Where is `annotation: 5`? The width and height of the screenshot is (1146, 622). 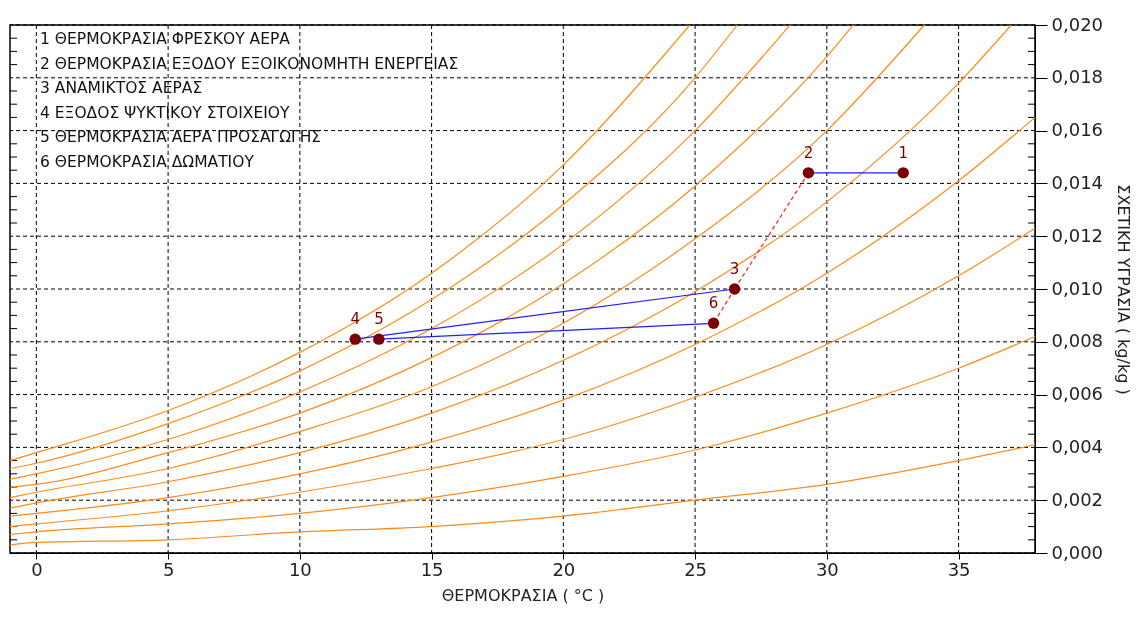
annotation: 5 is located at coordinates (379, 319).